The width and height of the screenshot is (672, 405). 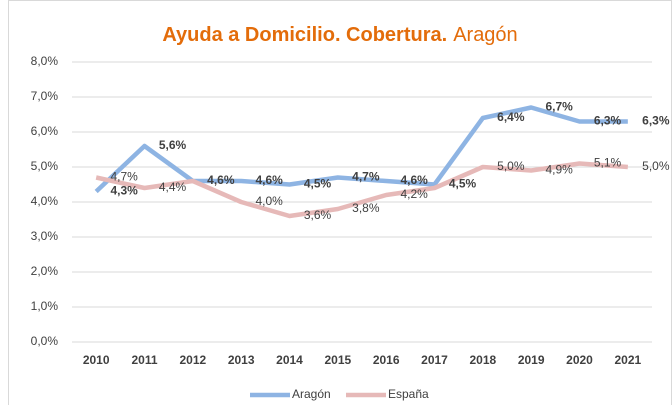 What do you see at coordinates (45, 96) in the screenshot?
I see `y-tick-label: 7,0%` at bounding box center [45, 96].